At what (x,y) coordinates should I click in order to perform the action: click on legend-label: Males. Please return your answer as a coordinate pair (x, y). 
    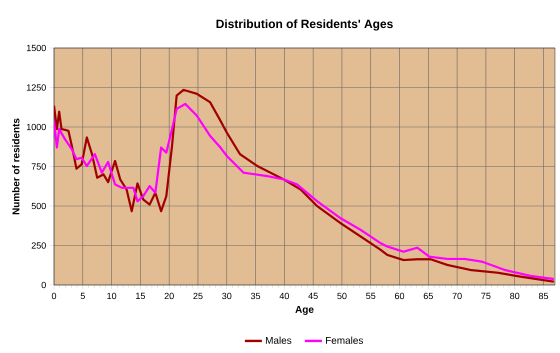
    Looking at the image, I should click on (279, 340).